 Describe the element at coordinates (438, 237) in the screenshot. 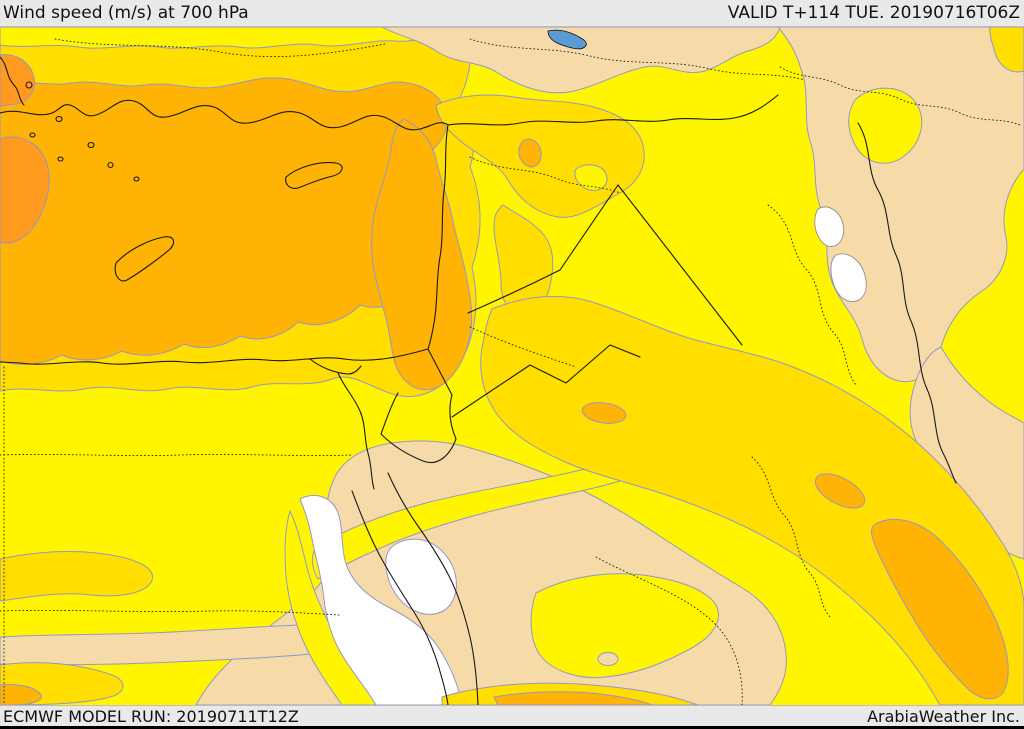

I see `levant-coastline` at that location.